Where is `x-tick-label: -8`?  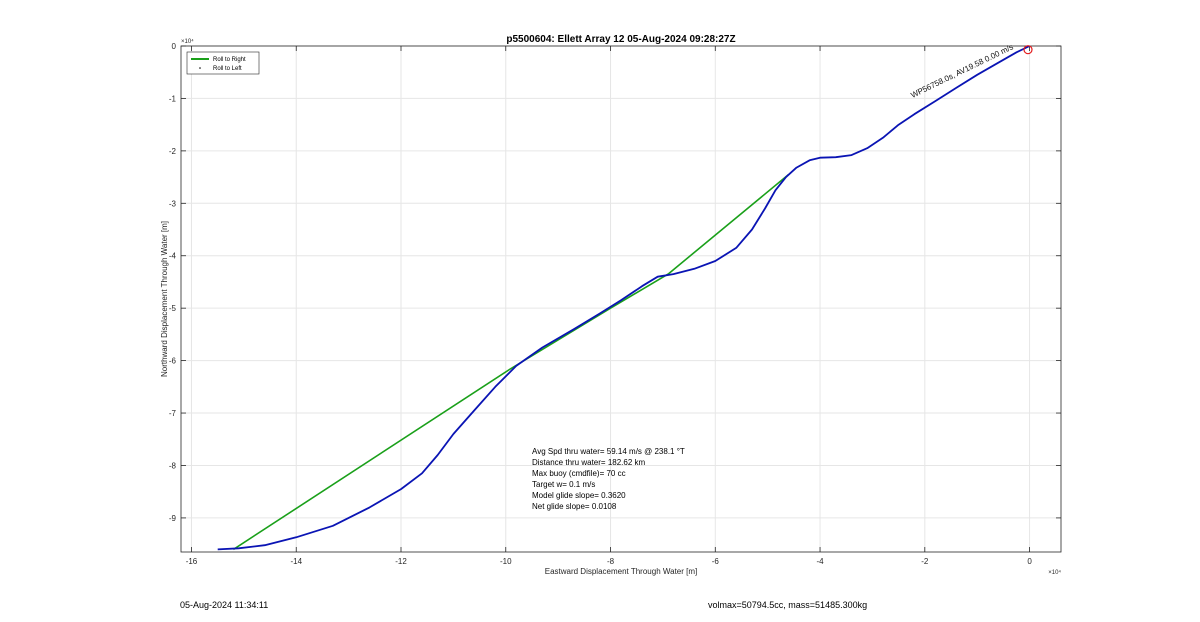
x-tick-label: -8 is located at coordinates (611, 561).